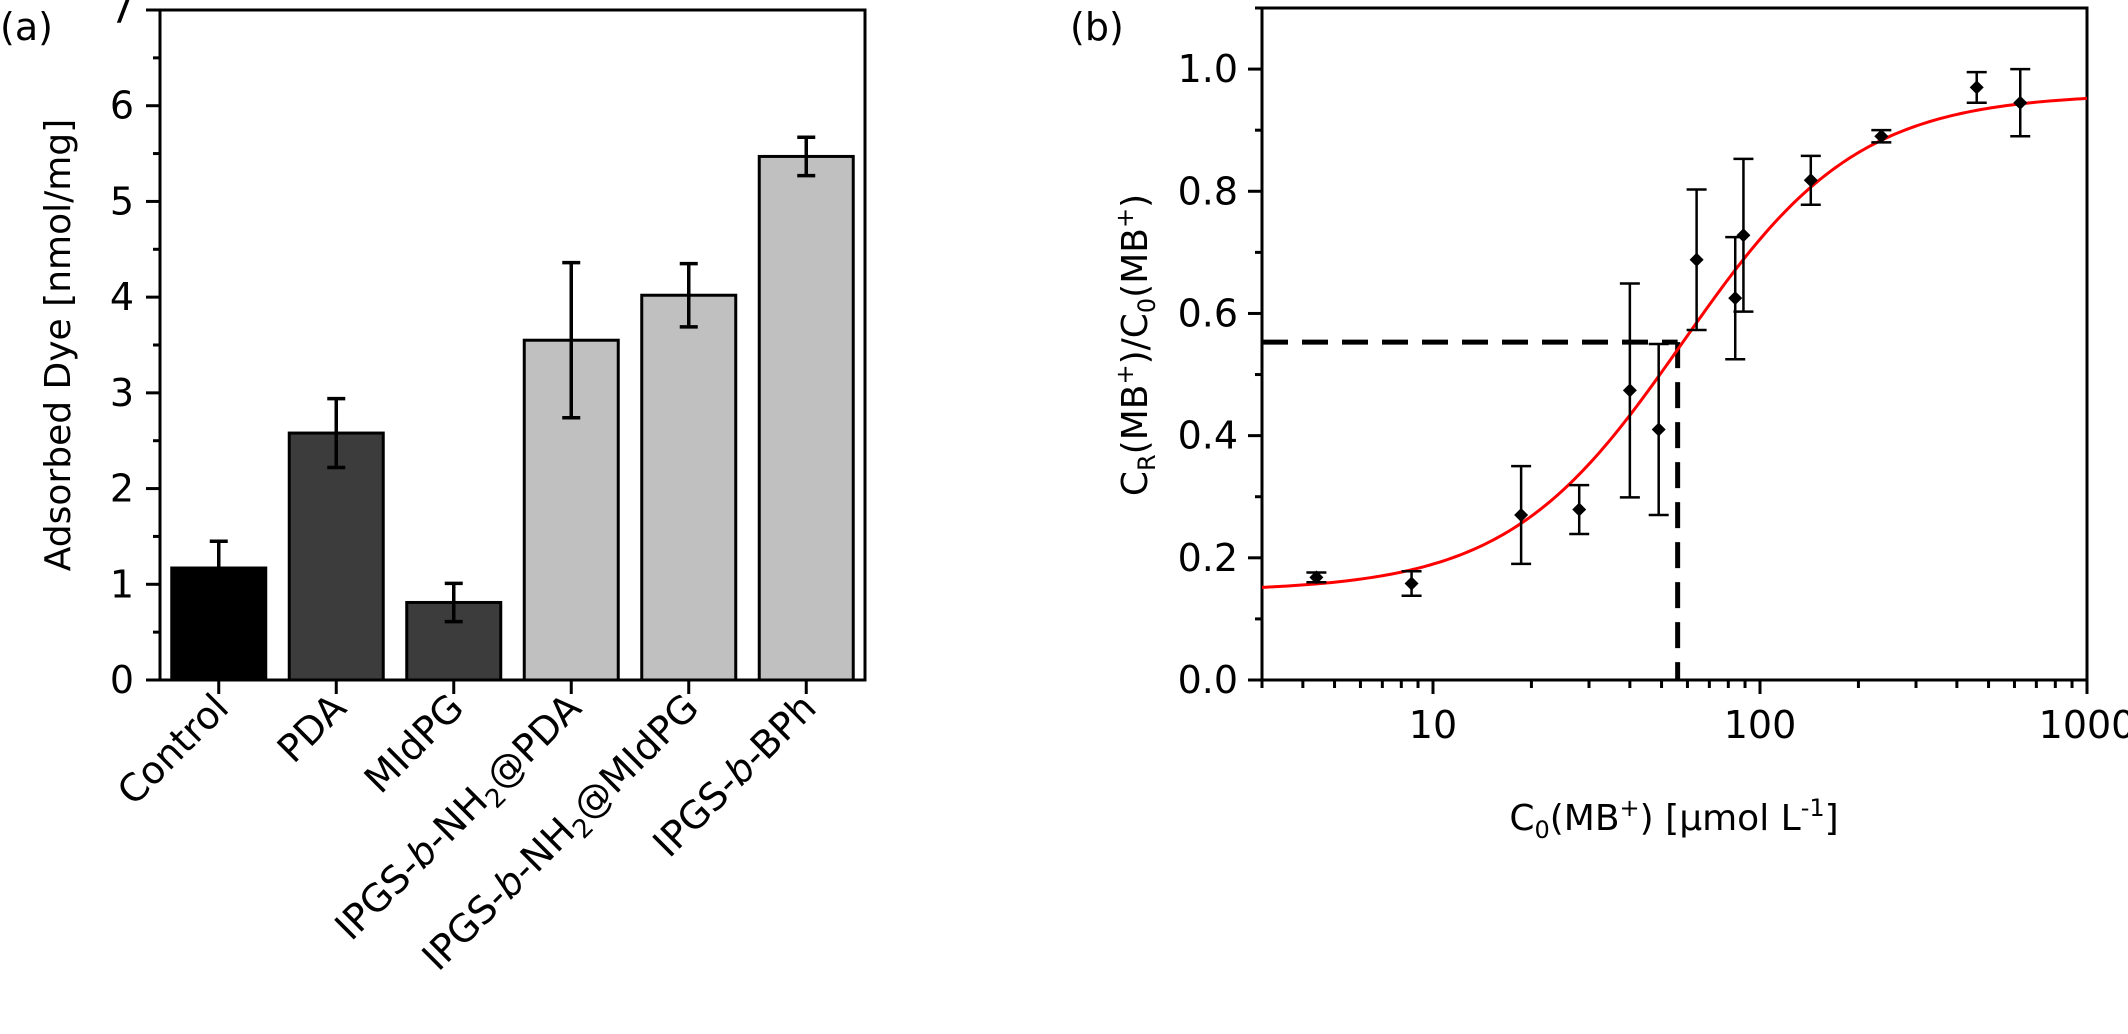  What do you see at coordinates (1694, 713) in the screenshot?
I see `panel-b-x-ticks: 10 100 1000` at bounding box center [1694, 713].